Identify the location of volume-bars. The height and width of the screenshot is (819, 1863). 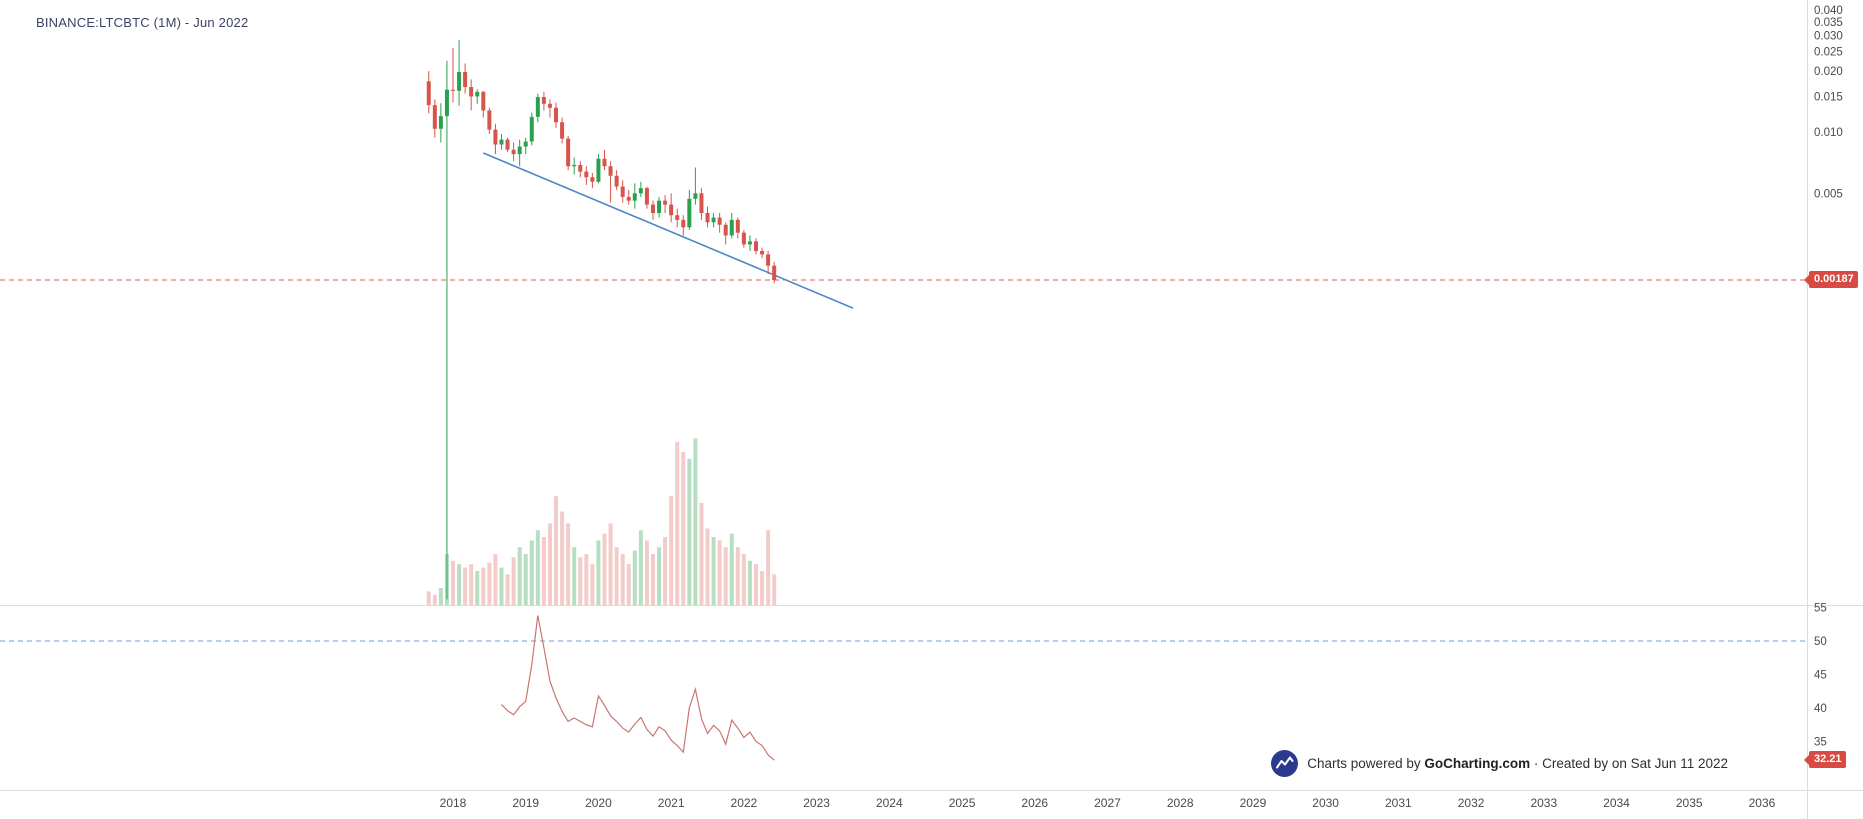
(601, 521).